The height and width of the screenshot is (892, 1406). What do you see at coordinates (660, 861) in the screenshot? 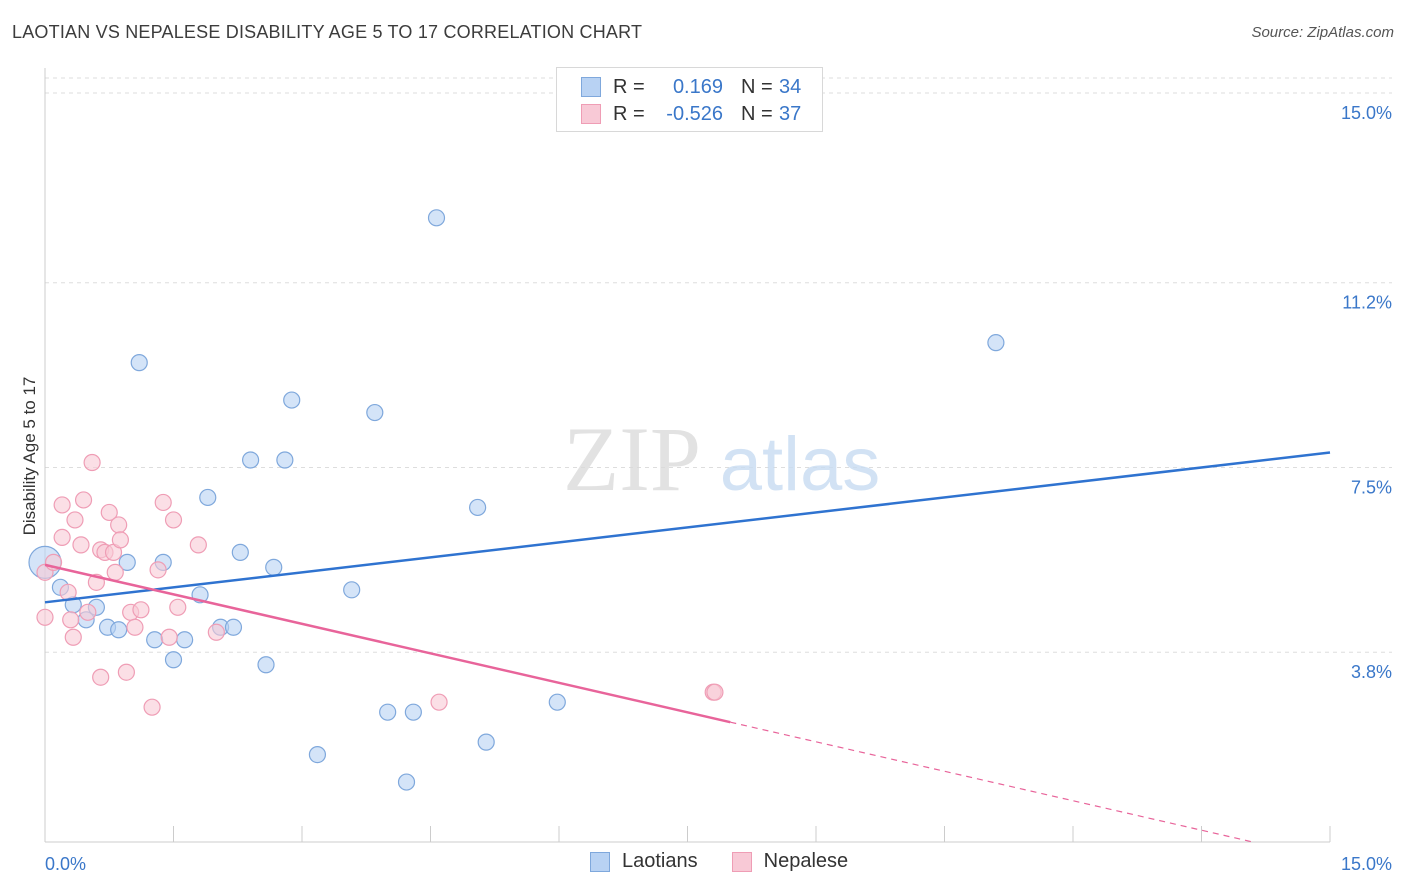
I see `legend-label: Laotians` at bounding box center [660, 861].